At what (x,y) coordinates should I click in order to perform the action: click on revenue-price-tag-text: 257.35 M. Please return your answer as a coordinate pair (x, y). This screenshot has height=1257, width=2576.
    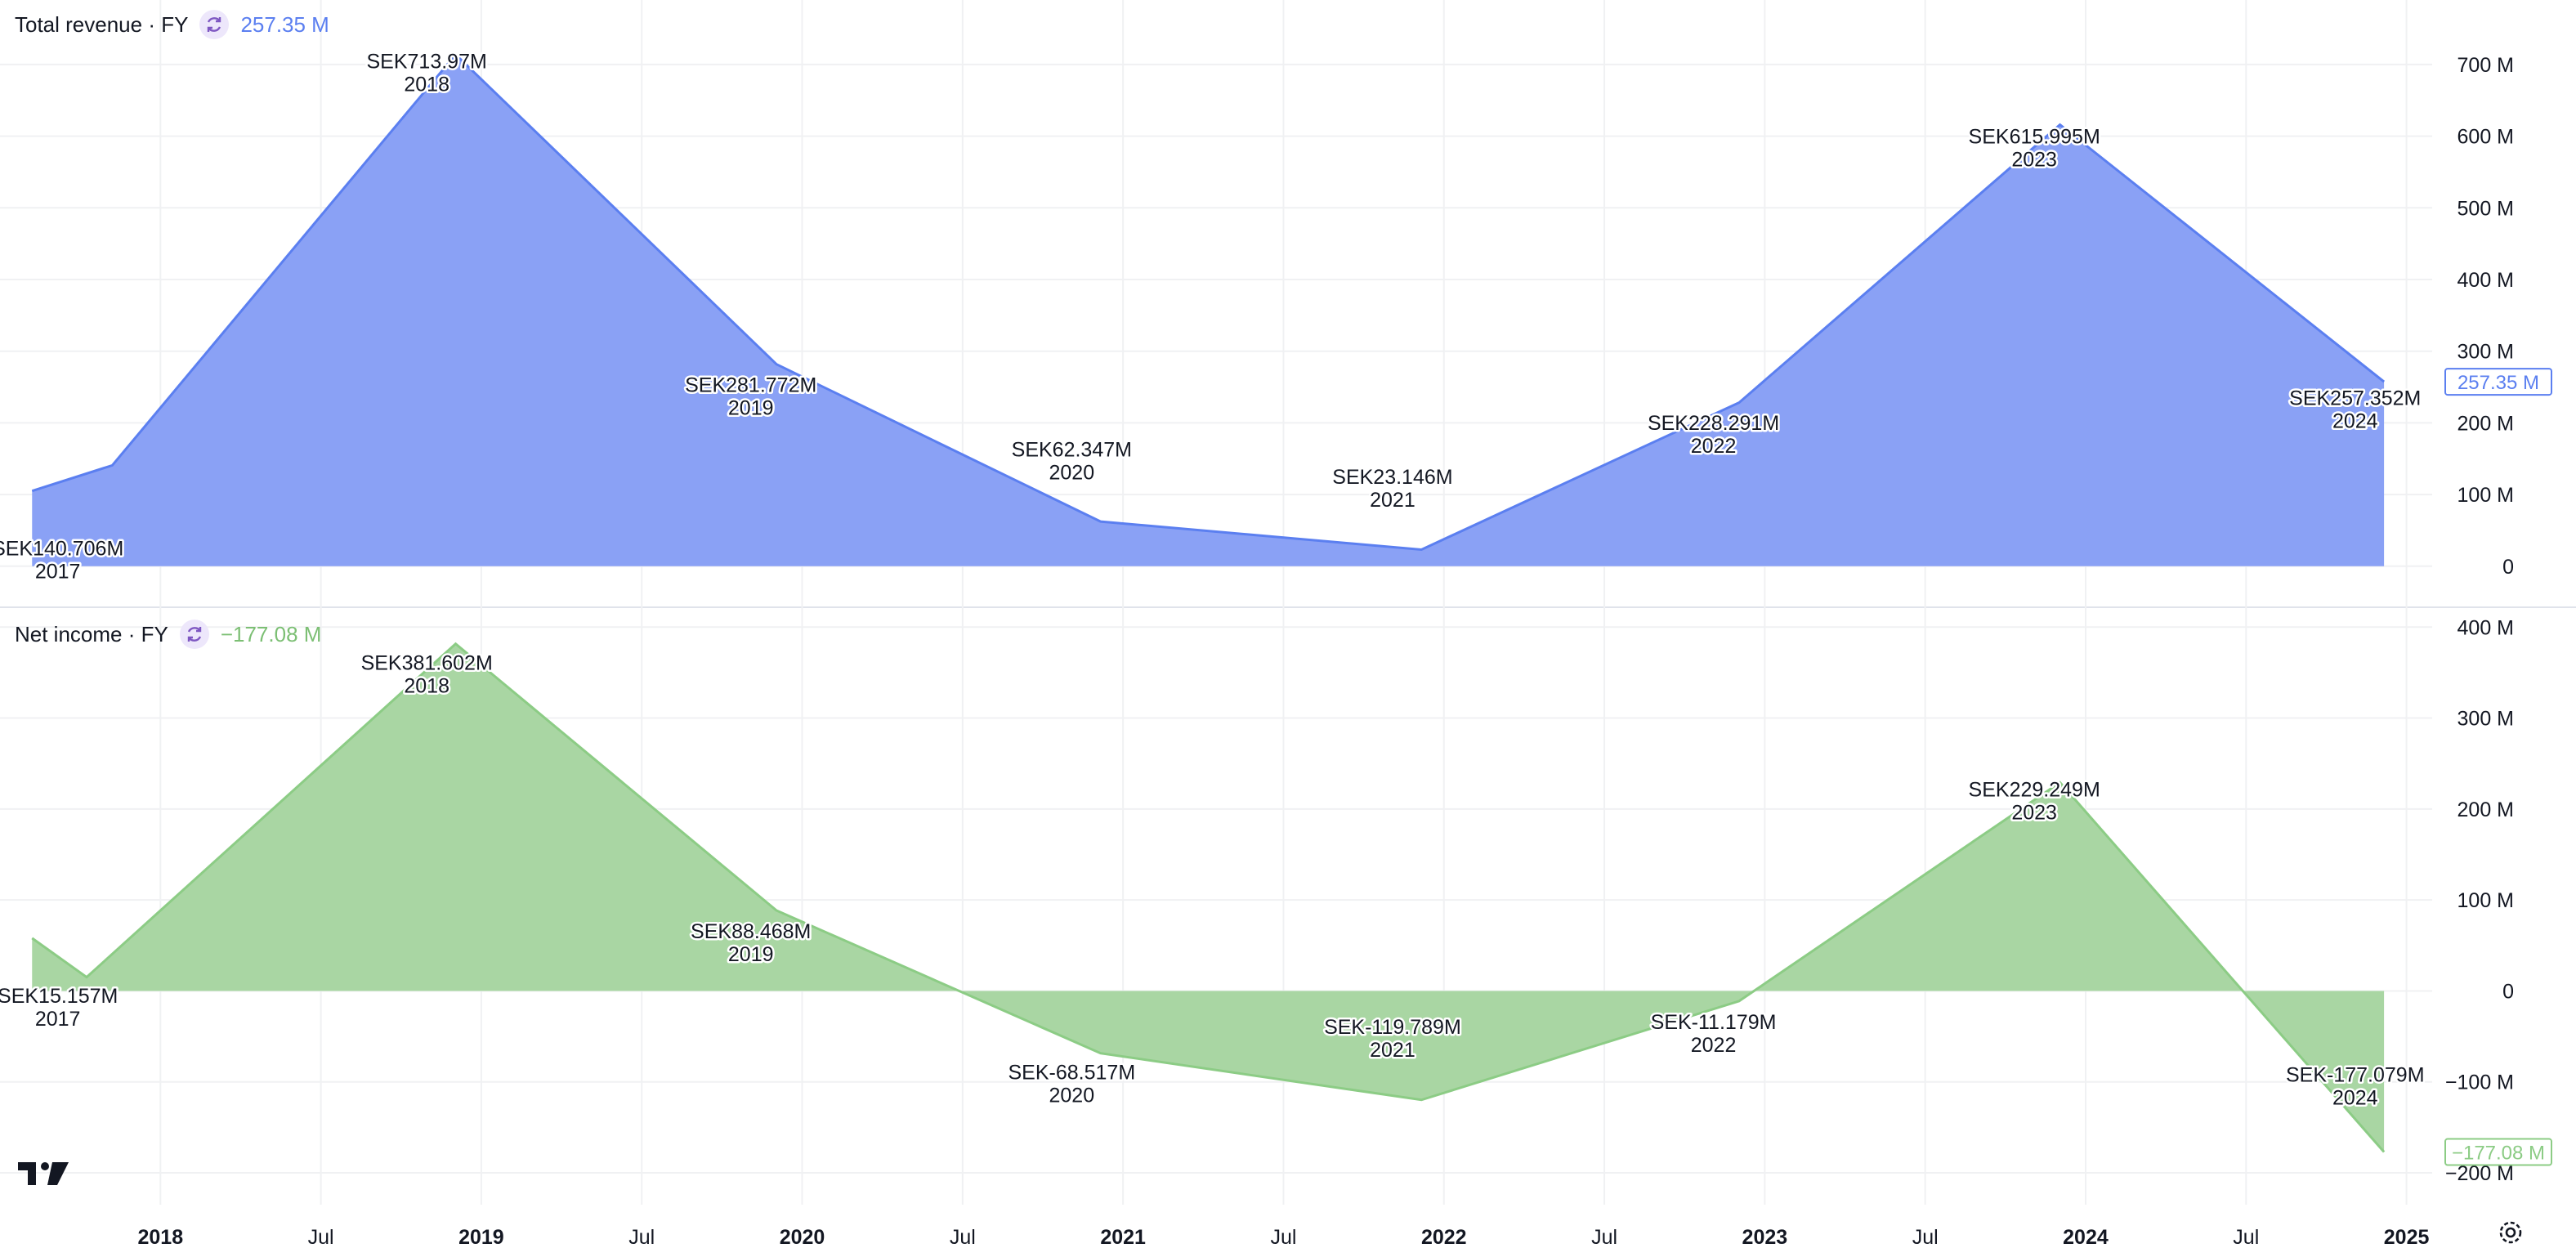
    Looking at the image, I should click on (2498, 383).